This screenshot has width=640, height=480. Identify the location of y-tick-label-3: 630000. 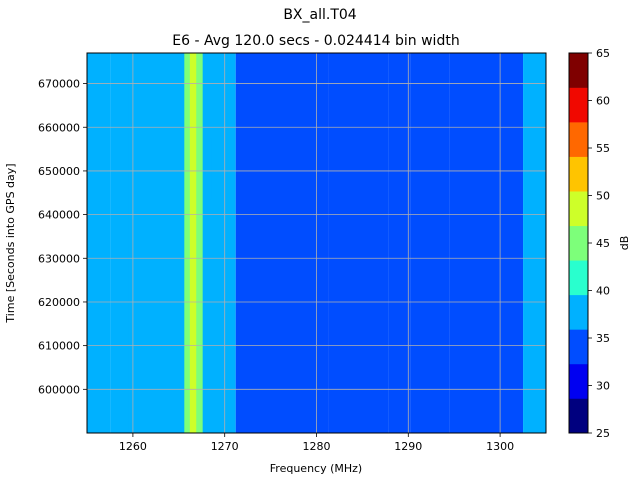
(59, 258).